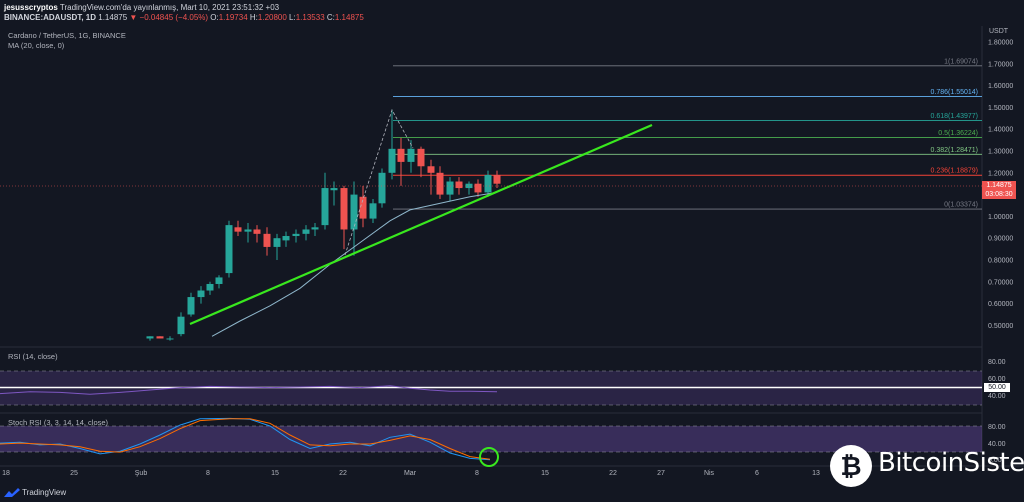 The height and width of the screenshot is (502, 1024). What do you see at coordinates (1000, 261) in the screenshot?
I see `price-tick-label: 0.80000` at bounding box center [1000, 261].